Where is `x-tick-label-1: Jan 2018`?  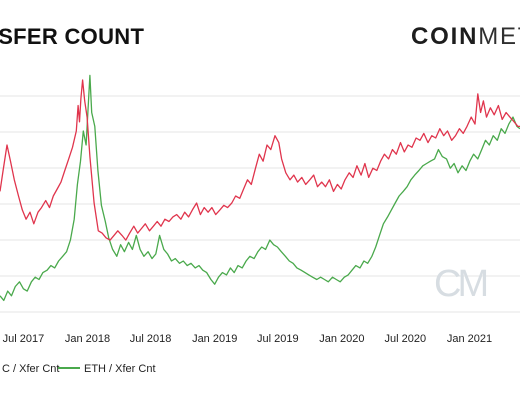
x-tick-label-1: Jan 2018 is located at coordinates (87, 339).